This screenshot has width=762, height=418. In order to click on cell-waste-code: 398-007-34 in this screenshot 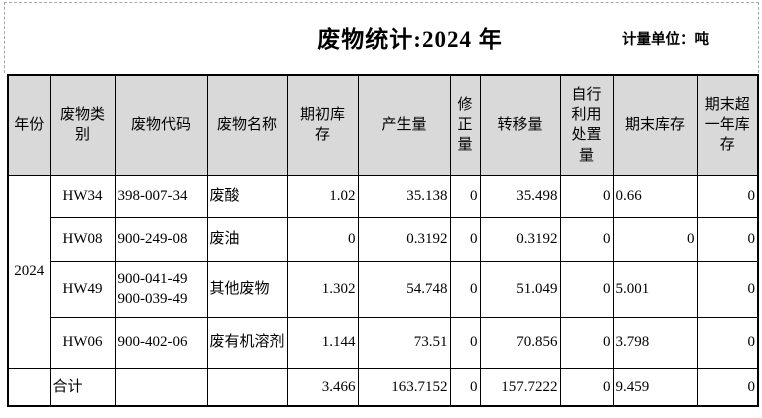, I will do `click(161, 196)`.